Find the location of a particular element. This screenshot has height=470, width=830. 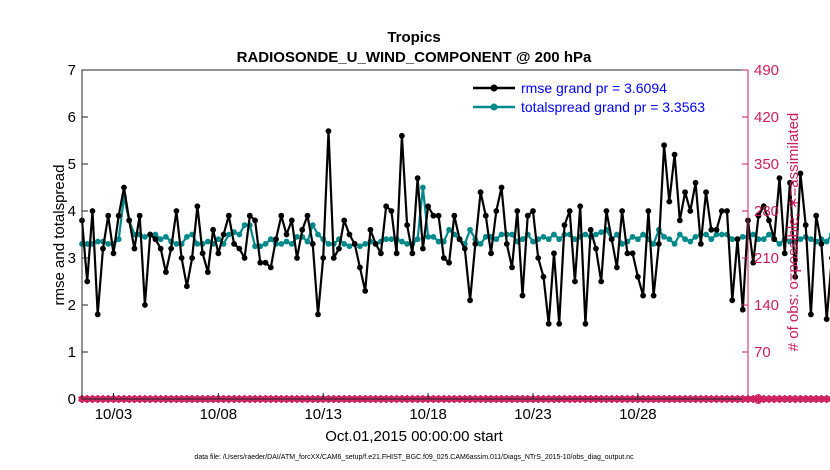

y-tick-label-0: 0 is located at coordinates (72, 399).